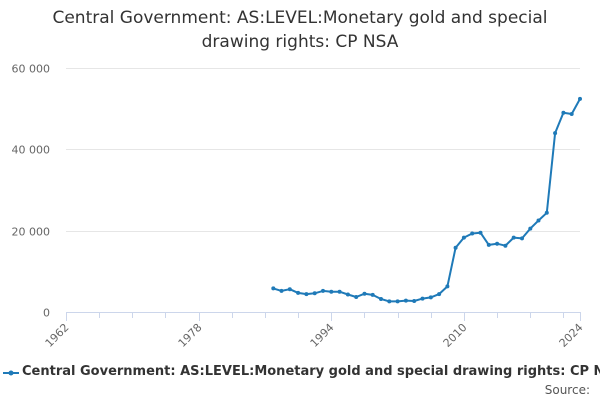 The height and width of the screenshot is (400, 600). What do you see at coordinates (11, 373) in the screenshot?
I see `legend-symbol` at bounding box center [11, 373].